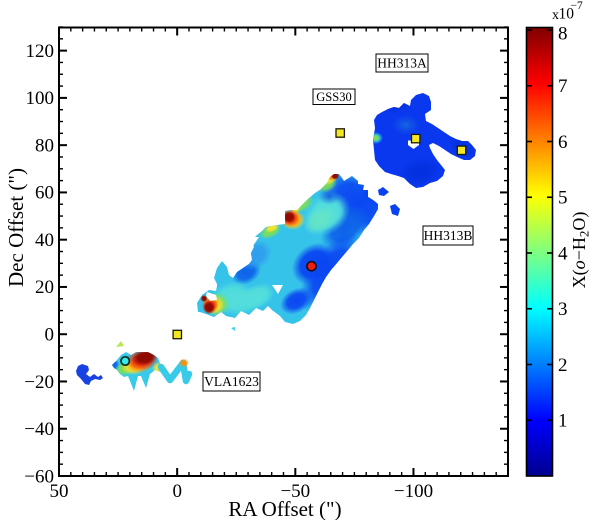 The image size is (600, 520). Describe the element at coordinates (563, 253) in the screenshot. I see `svg-text: 4` at that location.